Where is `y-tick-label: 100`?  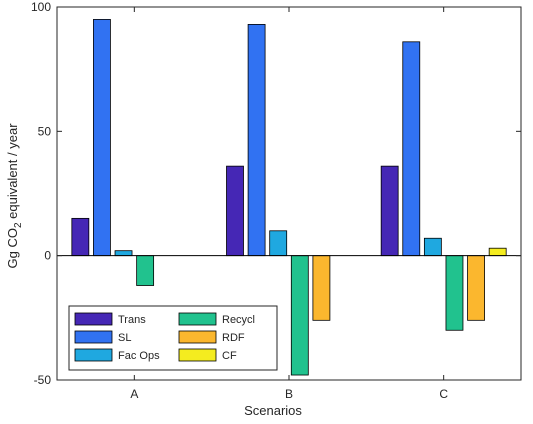 y-tick-label: 100 is located at coordinates (41, 7).